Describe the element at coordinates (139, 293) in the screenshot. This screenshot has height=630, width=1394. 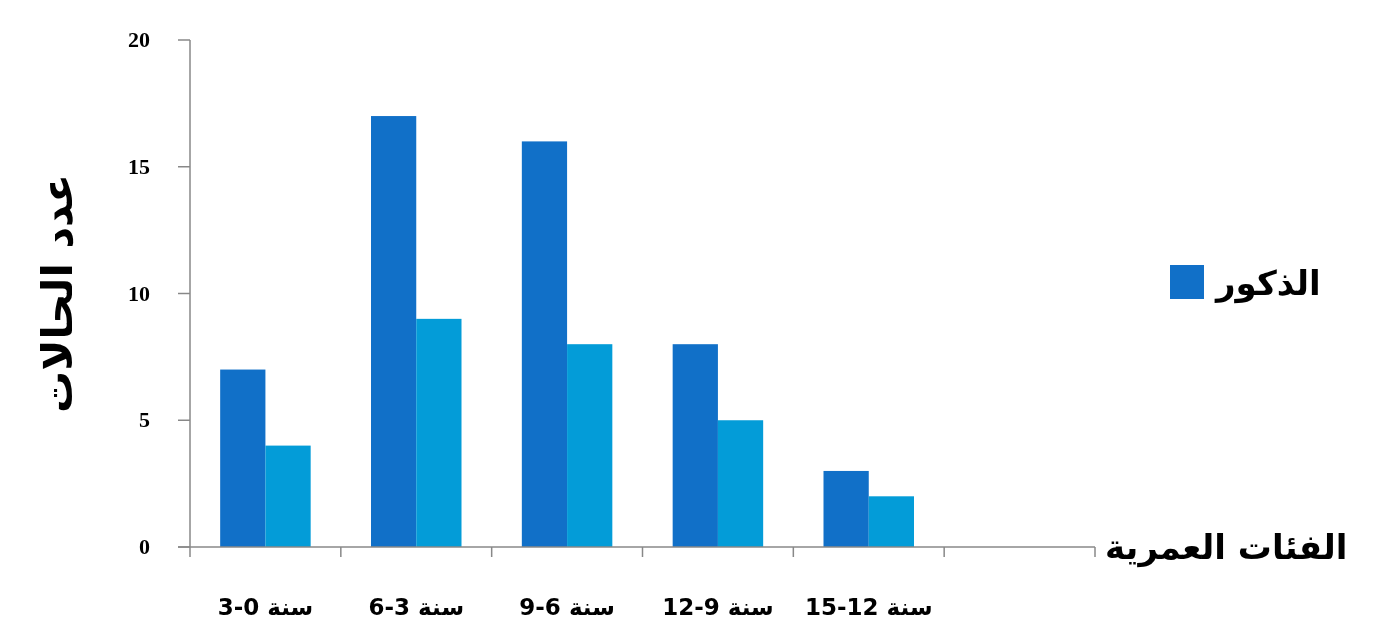
I see `y-tick-label: 10` at that location.